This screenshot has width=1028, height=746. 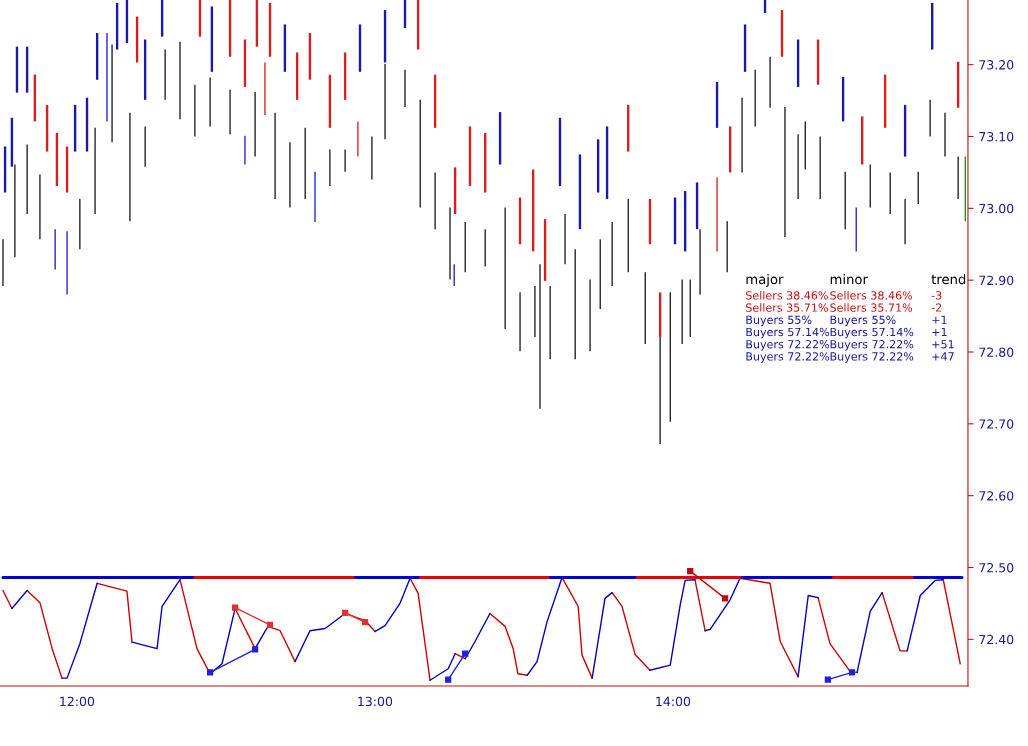 I want to click on x-tick-label: 14:00, so click(x=673, y=701).